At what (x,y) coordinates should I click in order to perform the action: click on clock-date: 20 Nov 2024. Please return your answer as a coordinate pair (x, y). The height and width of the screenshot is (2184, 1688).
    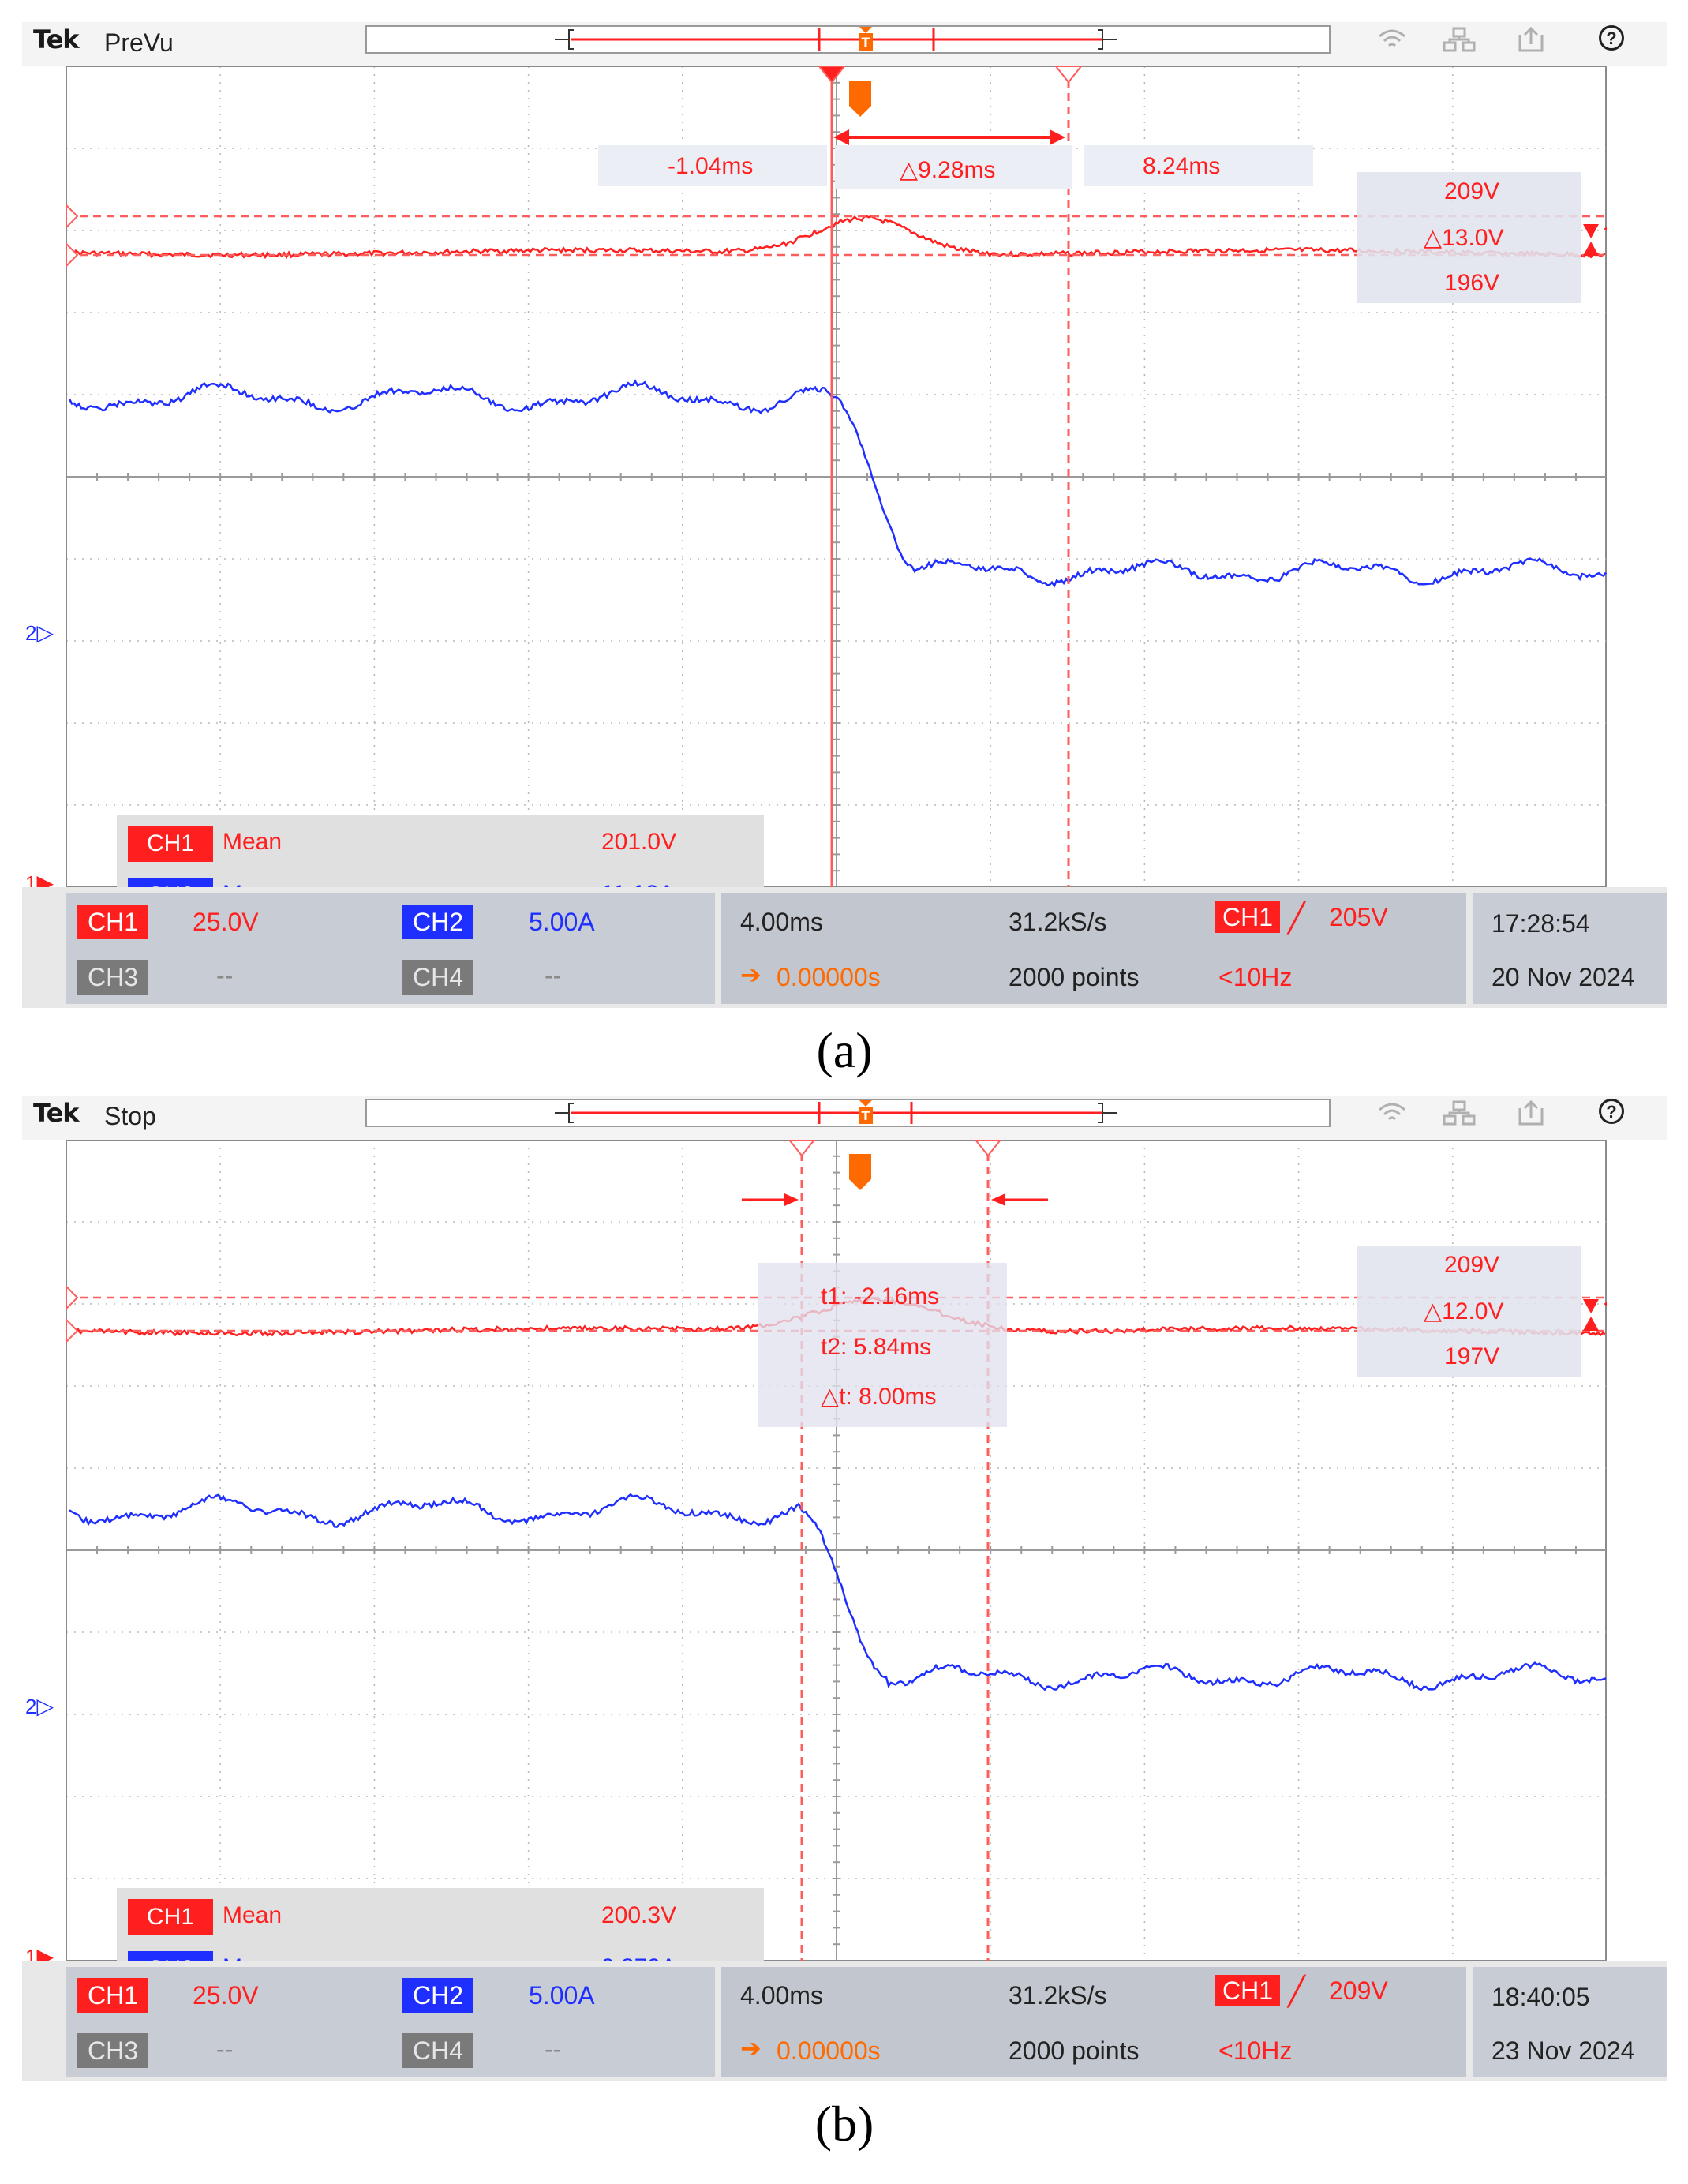
    Looking at the image, I should click on (1563, 977).